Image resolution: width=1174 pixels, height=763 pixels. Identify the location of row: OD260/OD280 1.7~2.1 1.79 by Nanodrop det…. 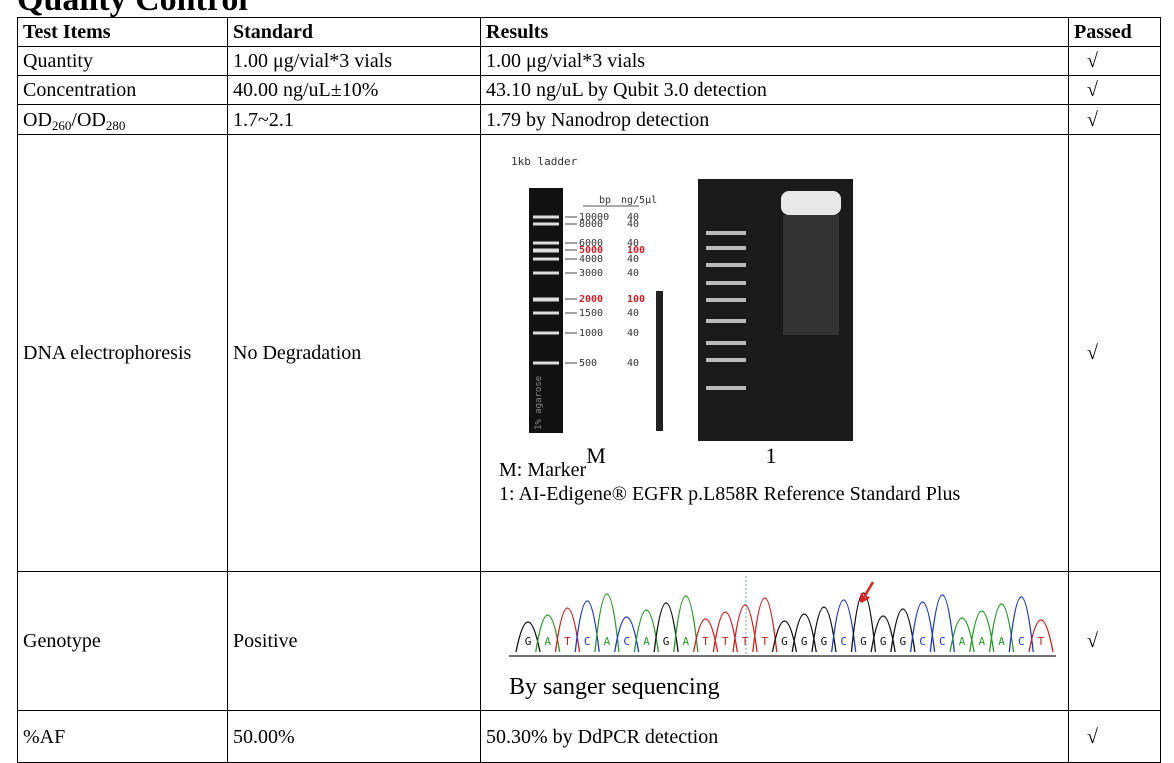
(589, 119).